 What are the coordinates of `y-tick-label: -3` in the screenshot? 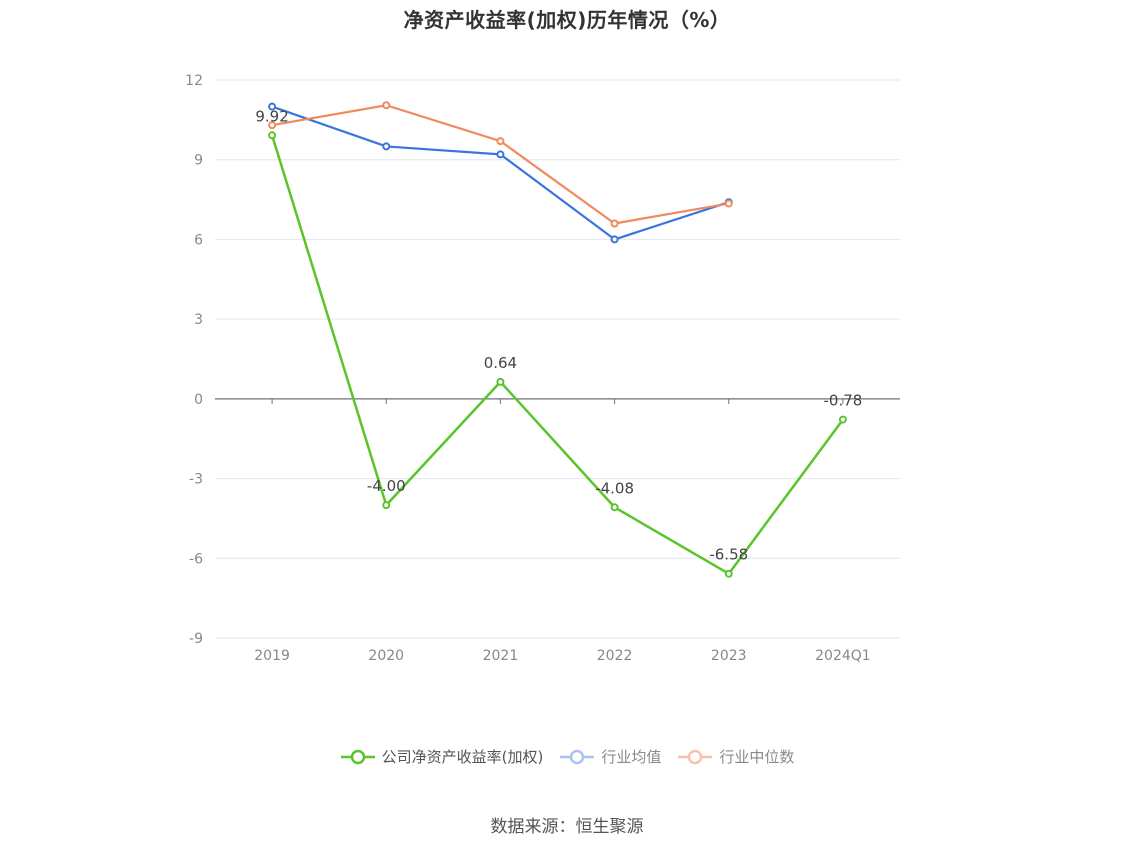 It's located at (196, 480).